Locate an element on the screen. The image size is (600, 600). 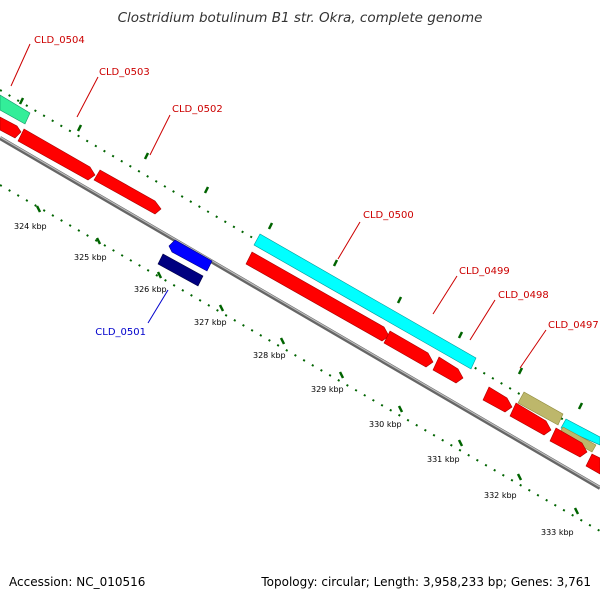
gene-label: CLD_0499 is located at coordinates (484, 271).